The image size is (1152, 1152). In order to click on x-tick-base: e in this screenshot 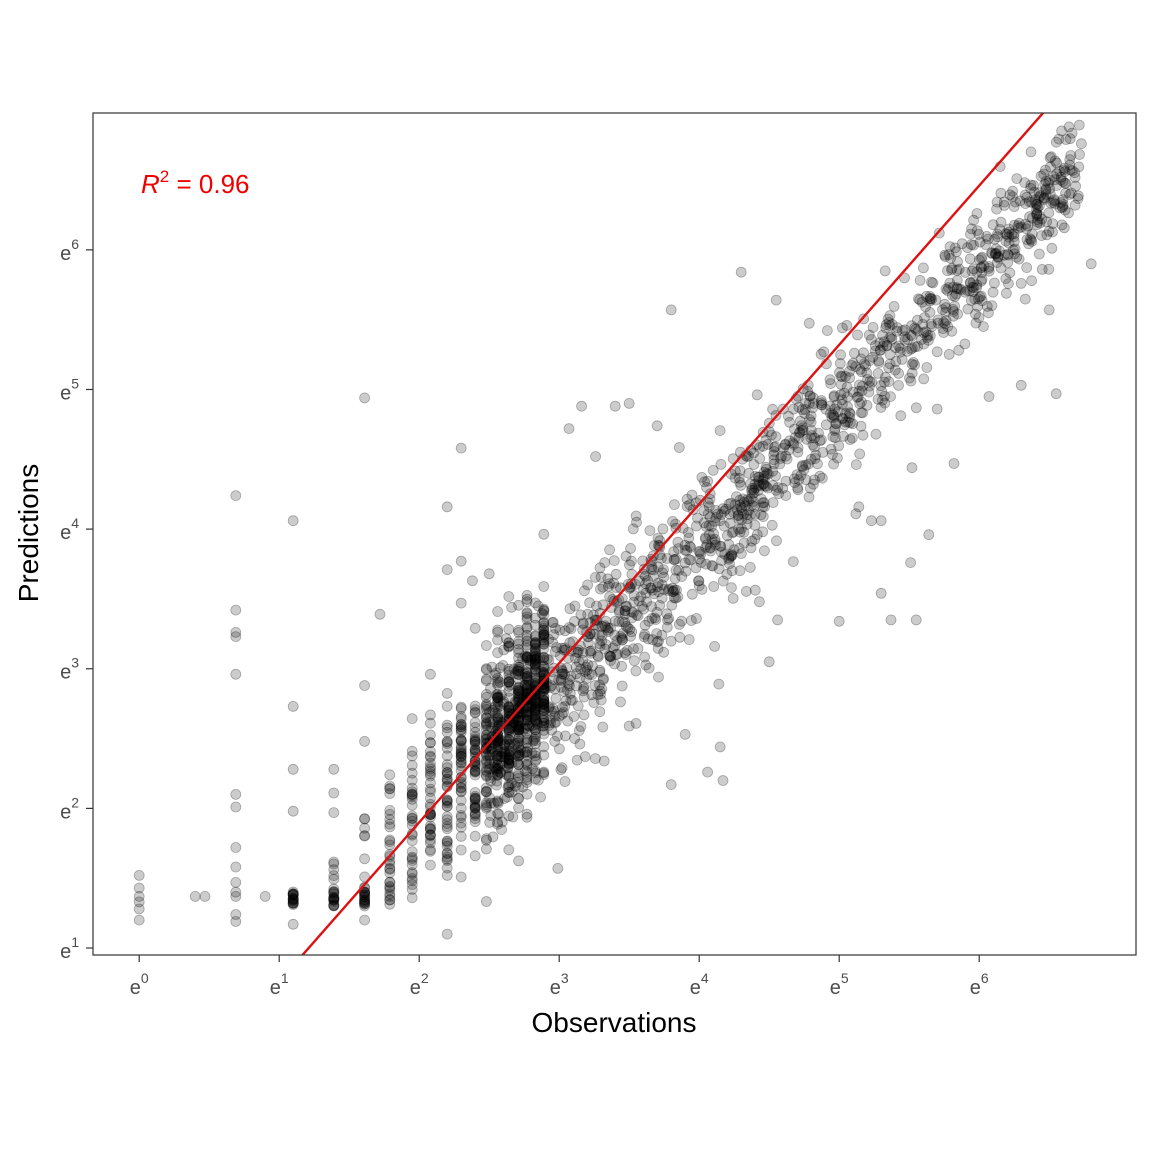, I will do `click(695, 988)`.